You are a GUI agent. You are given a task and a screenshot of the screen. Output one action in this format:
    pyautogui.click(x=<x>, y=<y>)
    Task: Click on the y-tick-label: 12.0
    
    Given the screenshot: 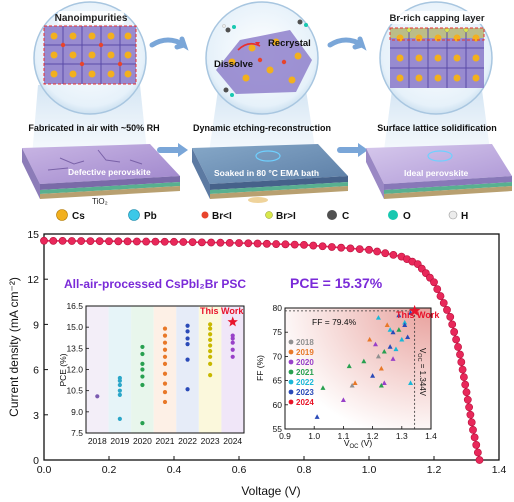 What is the action you would take?
    pyautogui.click(x=74, y=370)
    